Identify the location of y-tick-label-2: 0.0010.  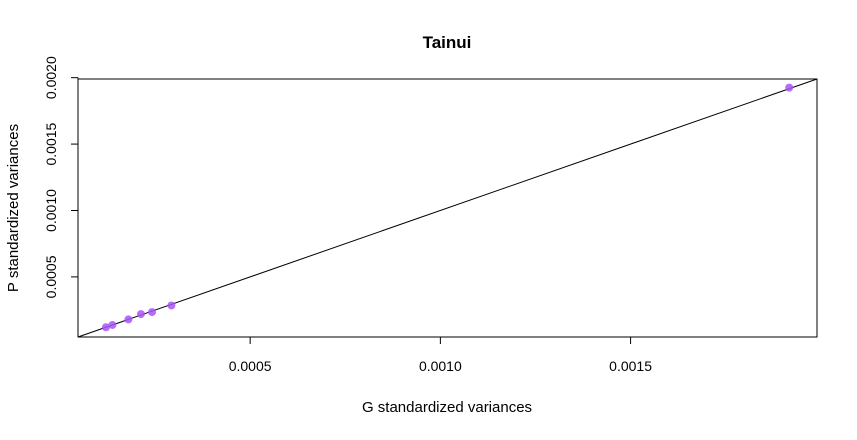
(51, 210).